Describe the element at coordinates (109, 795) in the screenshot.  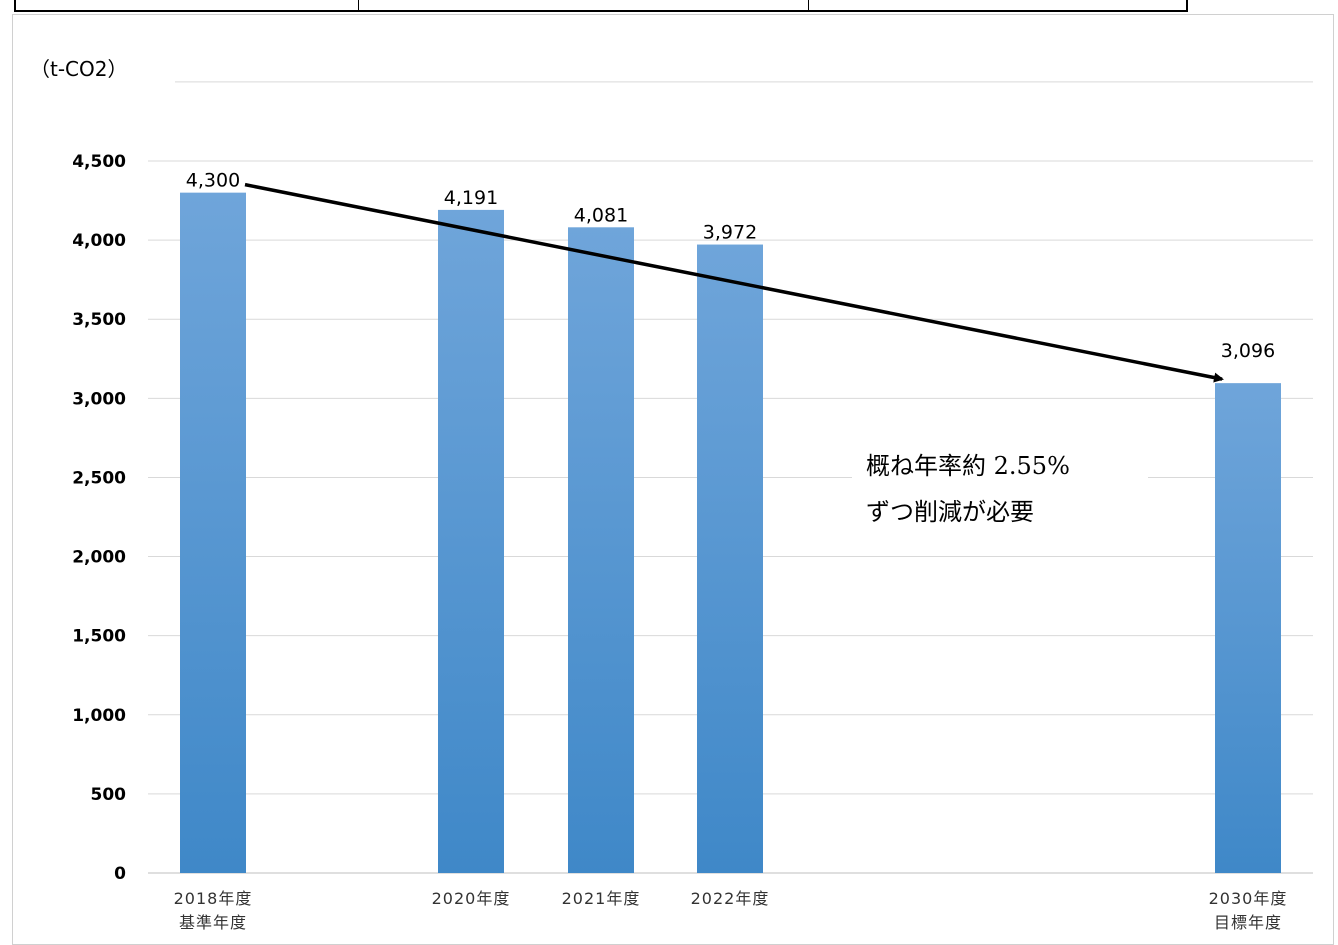
I see `y-tick-label: 500` at that location.